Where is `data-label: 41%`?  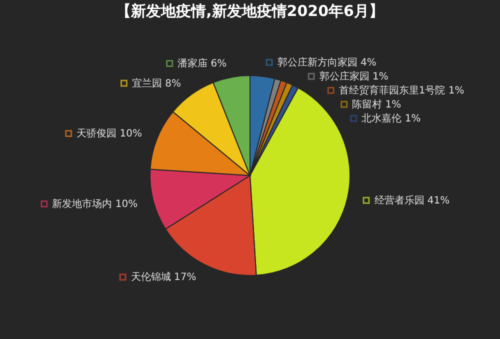
data-label: 41% is located at coordinates (438, 200).